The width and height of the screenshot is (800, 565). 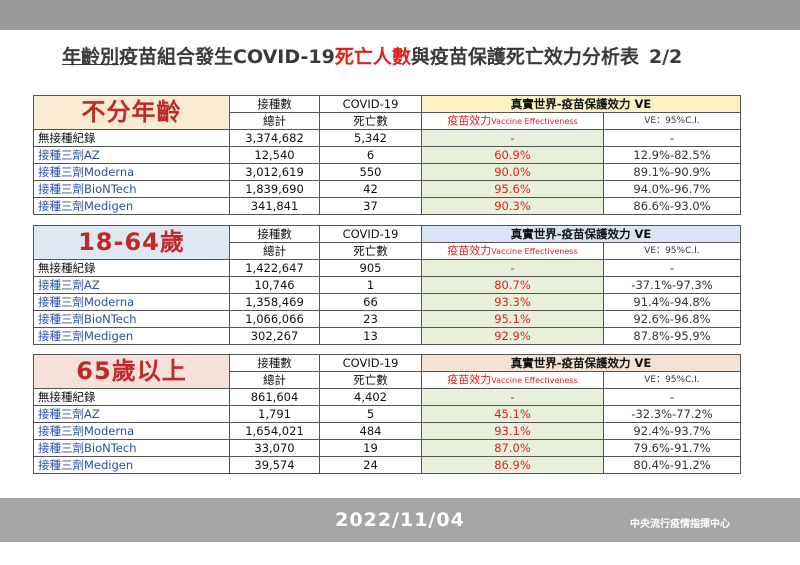 I want to click on doses-cell: 1,654,021, so click(x=274, y=431).